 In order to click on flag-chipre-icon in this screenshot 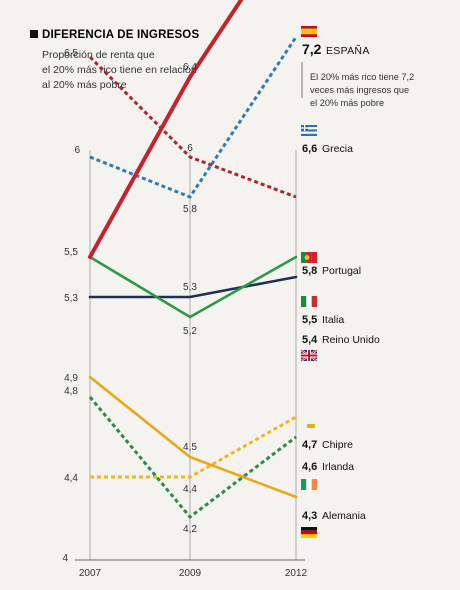, I will do `click(311, 426)`.